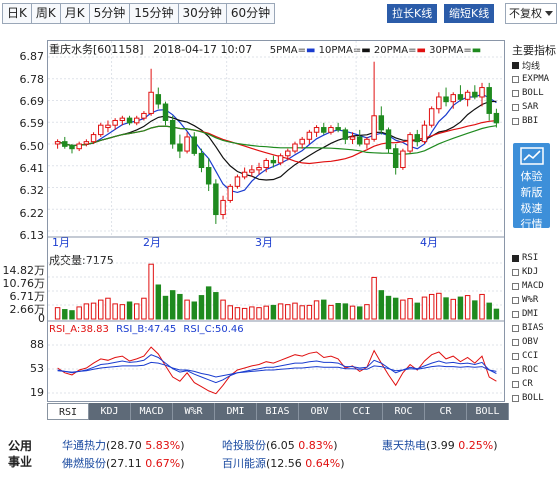 The height and width of the screenshot is (480, 560). Describe the element at coordinates (412, 13) in the screenshot. I see `stretch-kline-button: 拉长K线` at that location.